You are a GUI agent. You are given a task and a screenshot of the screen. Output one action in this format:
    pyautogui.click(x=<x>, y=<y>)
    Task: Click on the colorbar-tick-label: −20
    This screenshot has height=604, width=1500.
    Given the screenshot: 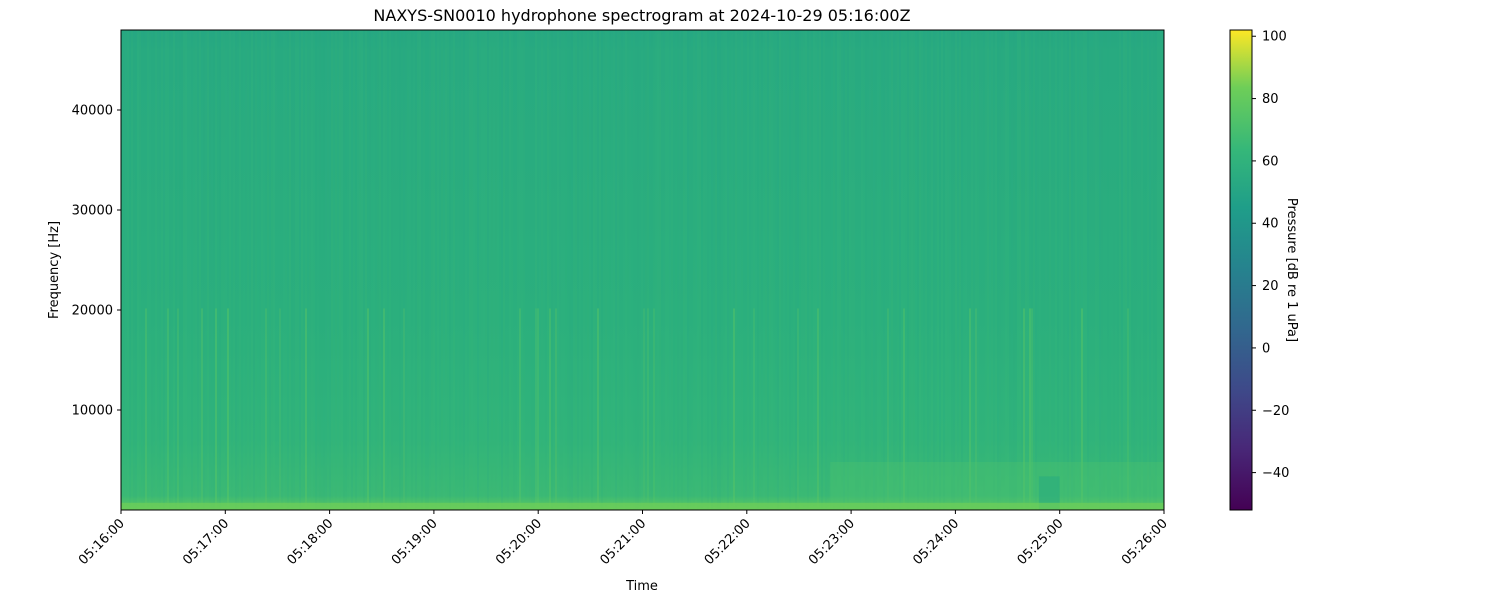 What is the action you would take?
    pyautogui.click(x=1275, y=411)
    